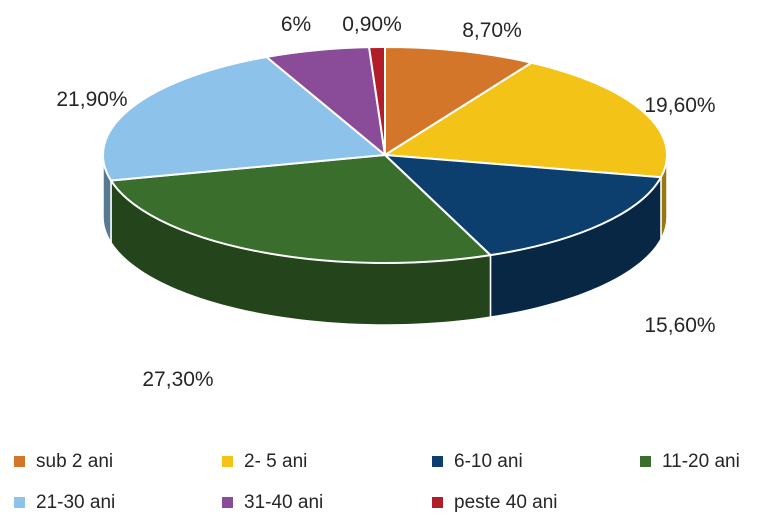 This screenshot has height=521, width=763. What do you see at coordinates (679, 325) in the screenshot?
I see `data-label-6-10-ani: 15,60%` at bounding box center [679, 325].